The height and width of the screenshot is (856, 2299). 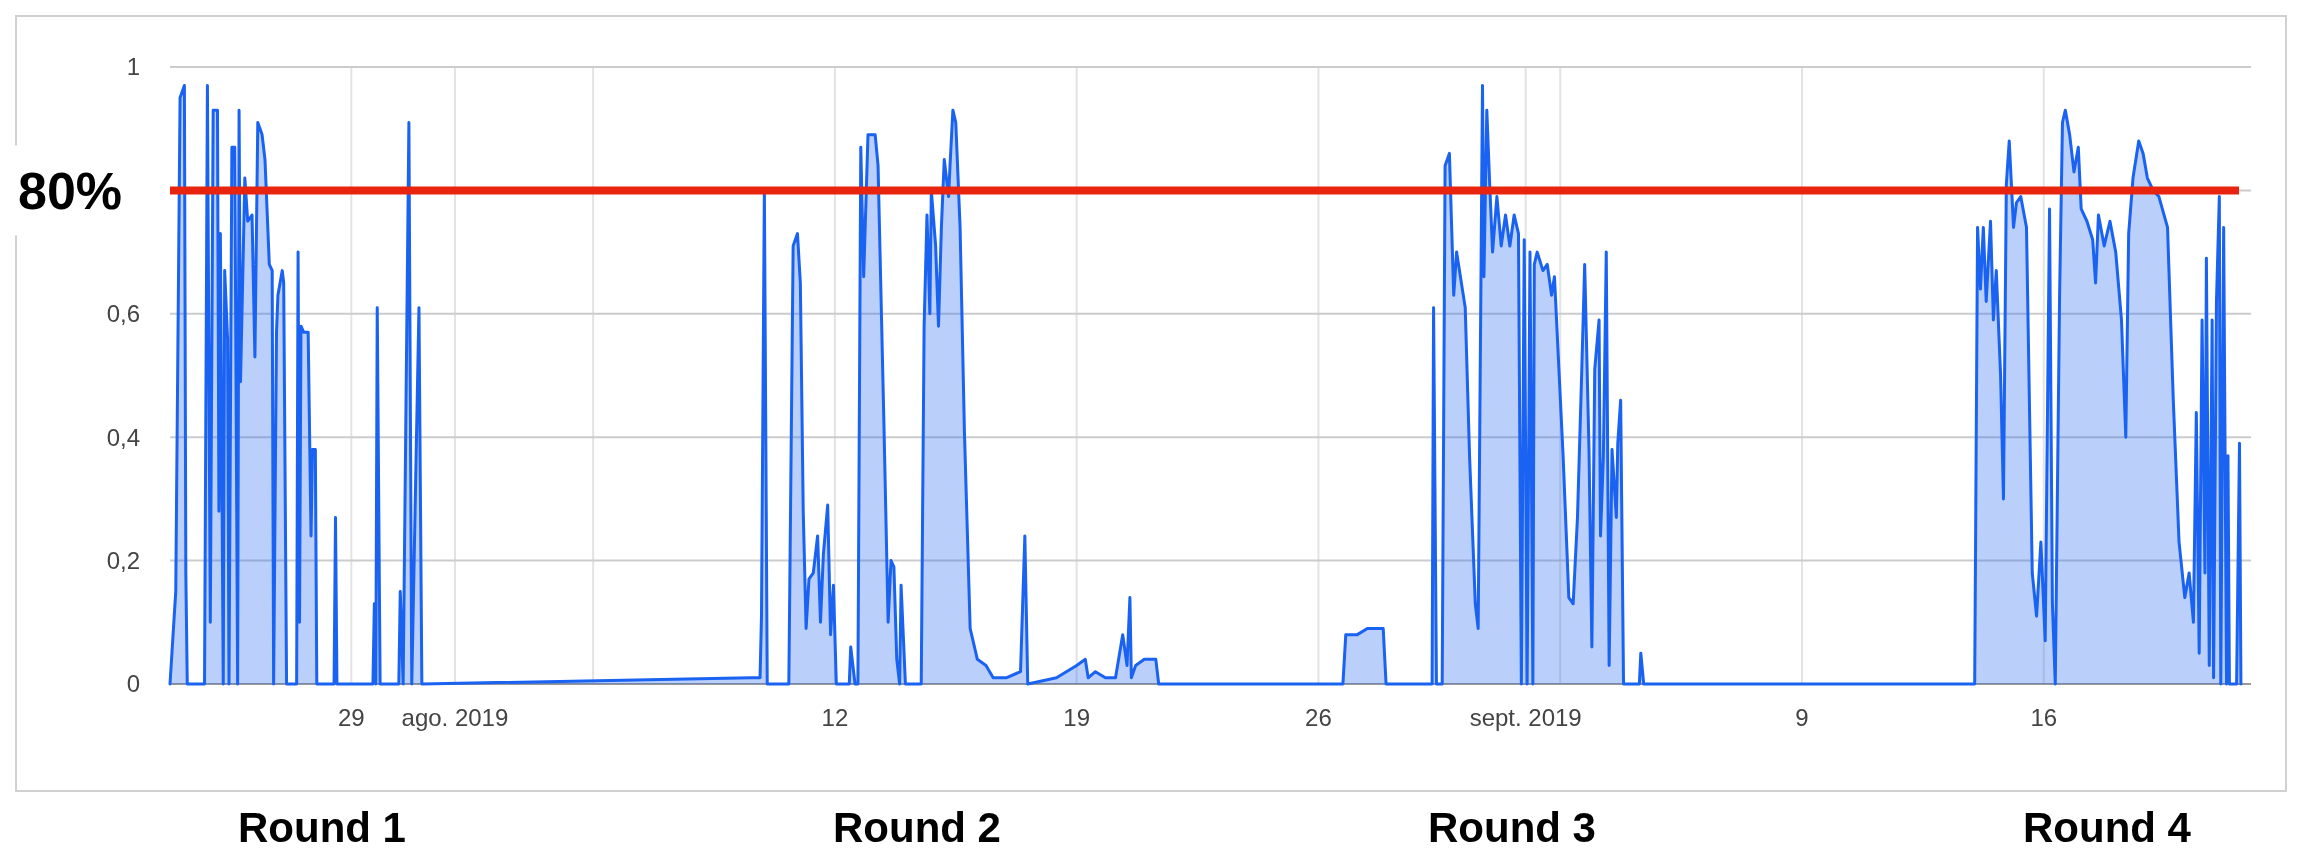 What do you see at coordinates (2044, 717) in the screenshot?
I see `x-tick-label: 16` at bounding box center [2044, 717].